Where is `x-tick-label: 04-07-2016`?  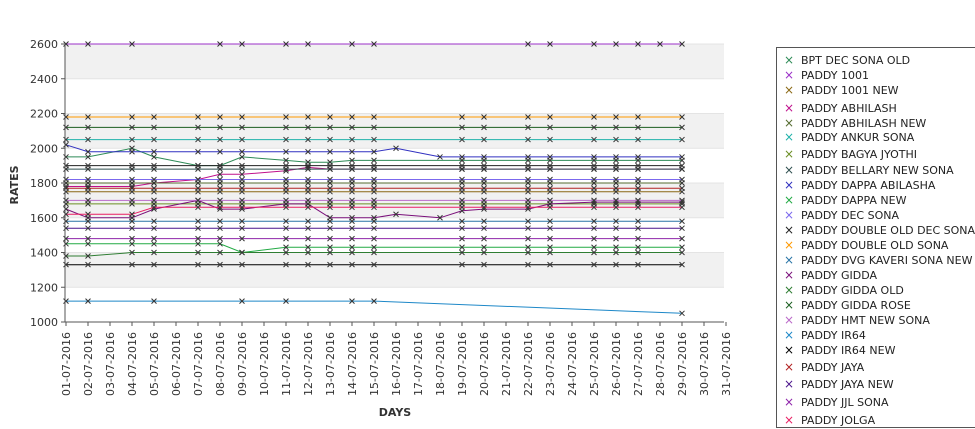 x-tick-label: 04-07-2016 is located at coordinates (132, 364).